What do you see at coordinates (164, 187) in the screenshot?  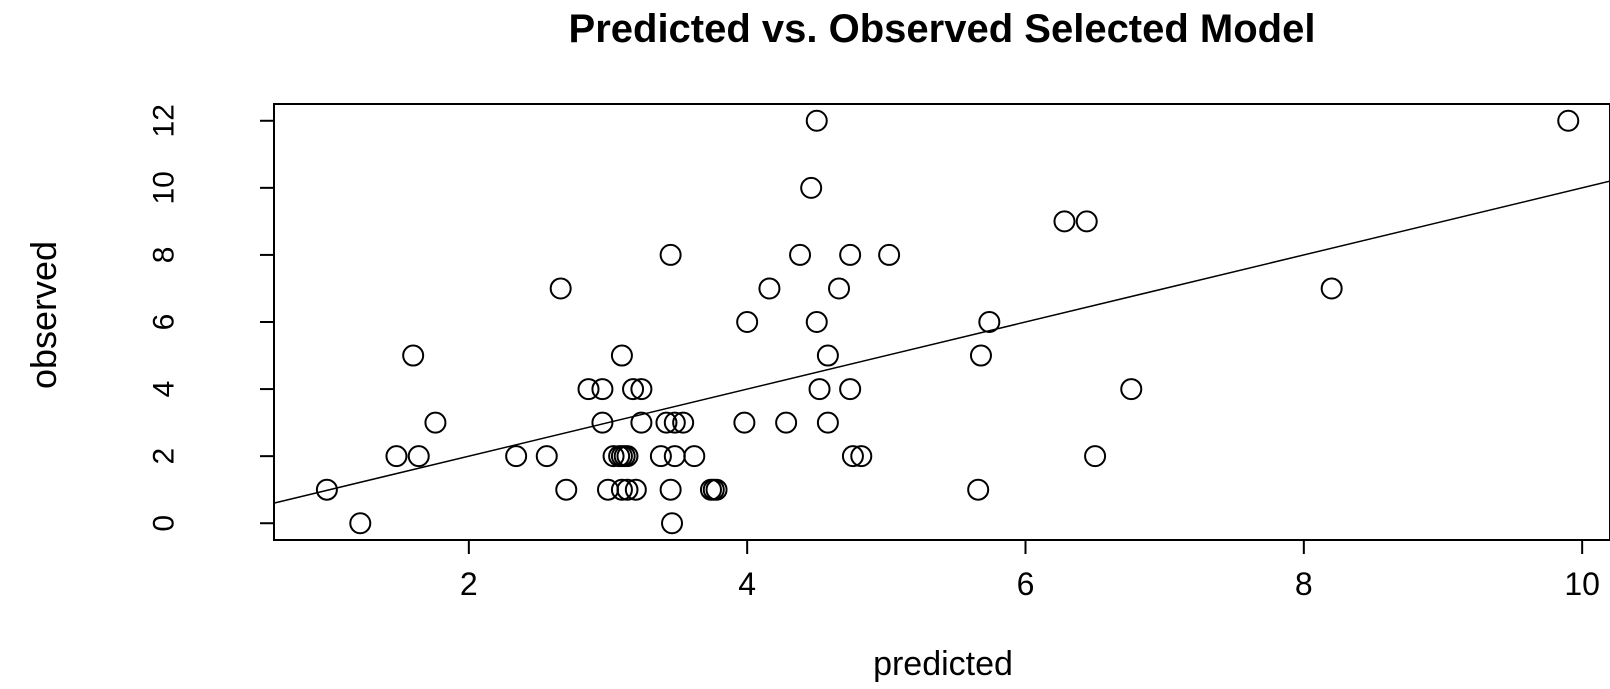 I see `y-tick-label: 10` at bounding box center [164, 187].